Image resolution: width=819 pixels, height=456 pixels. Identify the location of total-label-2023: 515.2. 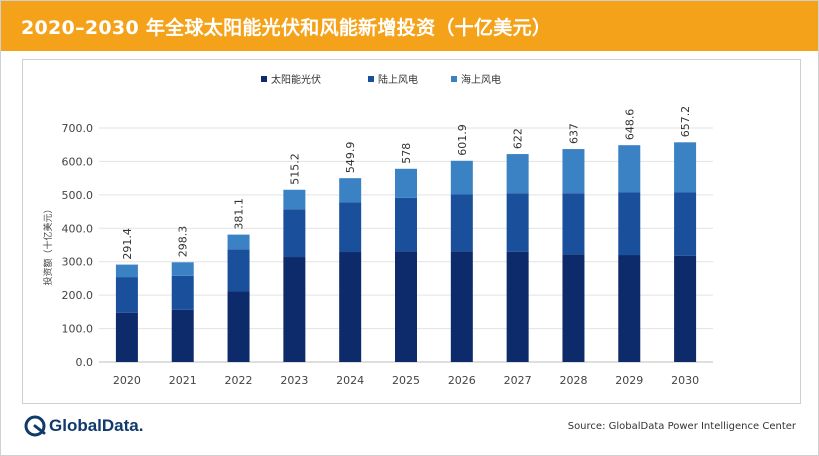
(294, 169).